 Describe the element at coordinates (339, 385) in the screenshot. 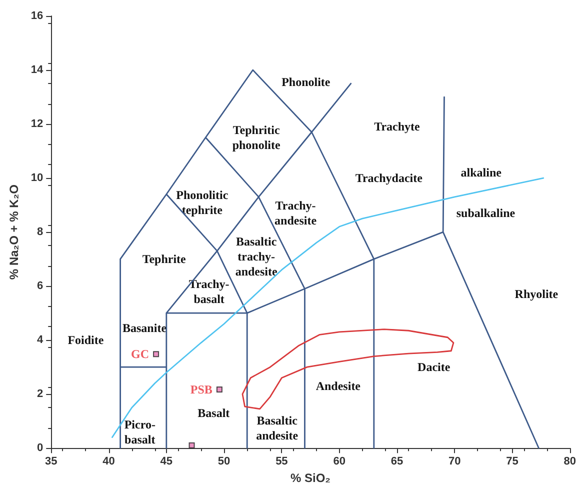

I see `annotation: Andesite` at that location.